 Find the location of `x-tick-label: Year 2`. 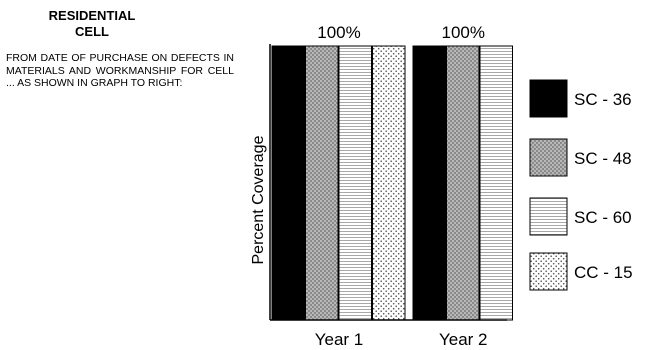

x-tick-label: Year 2 is located at coordinates (463, 339).